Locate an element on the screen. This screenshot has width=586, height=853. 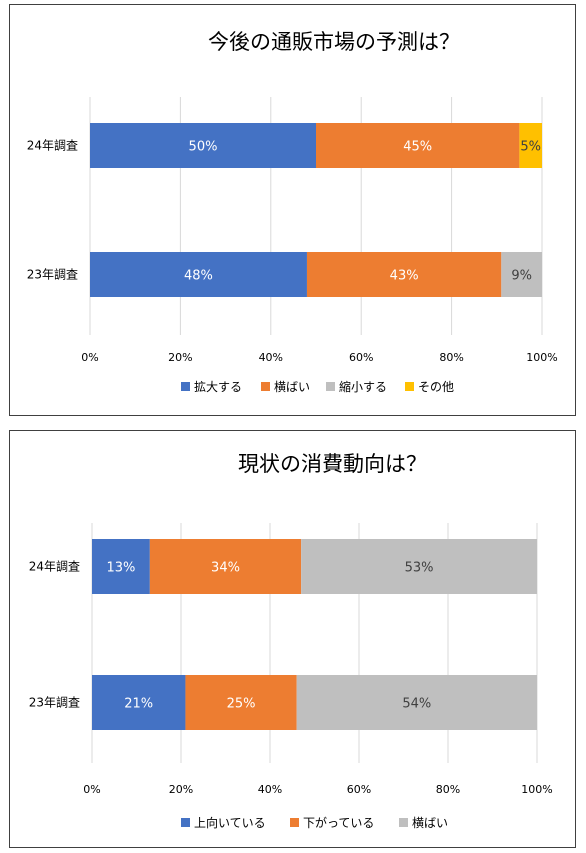
data-label: 5% is located at coordinates (530, 147).